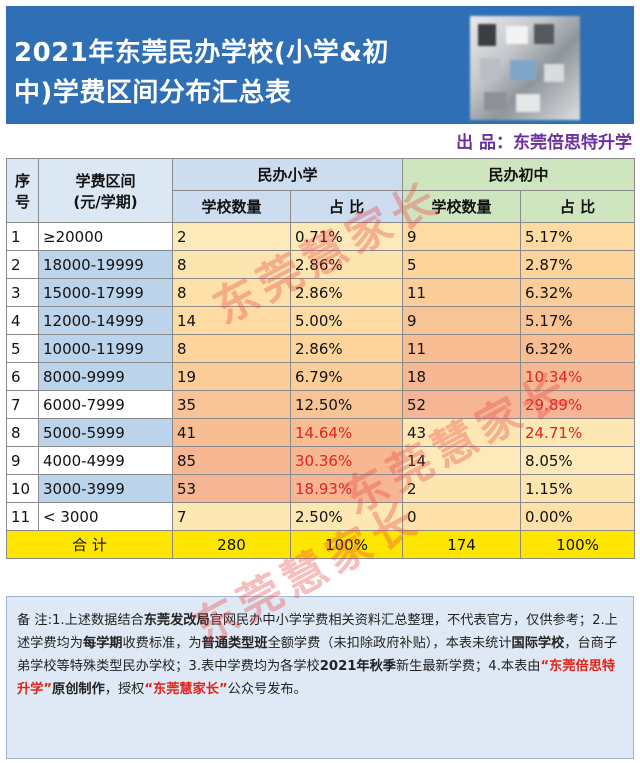  Describe the element at coordinates (346, 320) in the screenshot. I see `primary-ratio-cell: 5.00%` at that location.